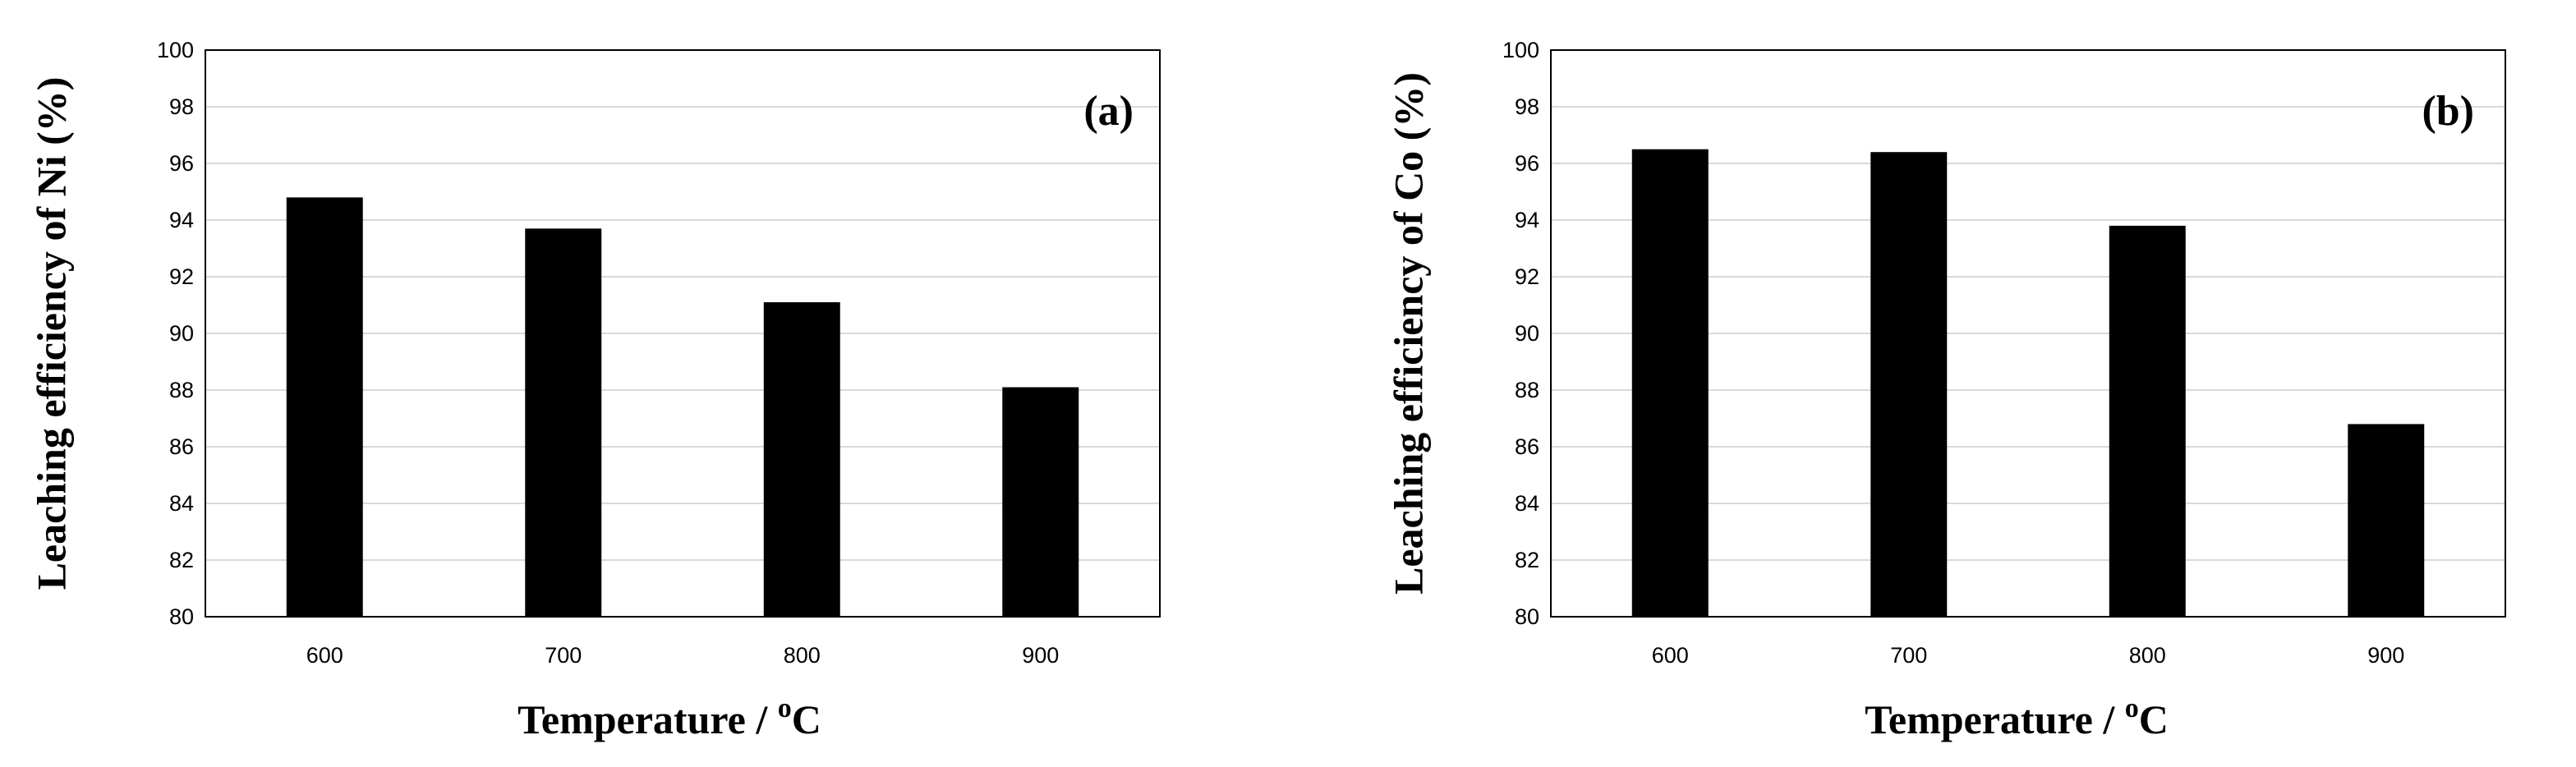 The height and width of the screenshot is (767, 2576). I want to click on panel-b-x-axis-title-degree: o, so click(2132, 708).